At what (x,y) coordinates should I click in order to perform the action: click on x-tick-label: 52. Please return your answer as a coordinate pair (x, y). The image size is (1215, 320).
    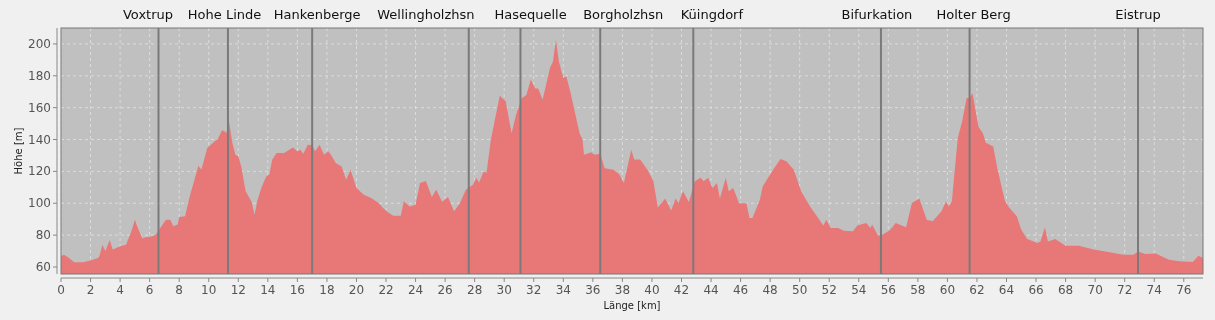
    Looking at the image, I should click on (829, 290).